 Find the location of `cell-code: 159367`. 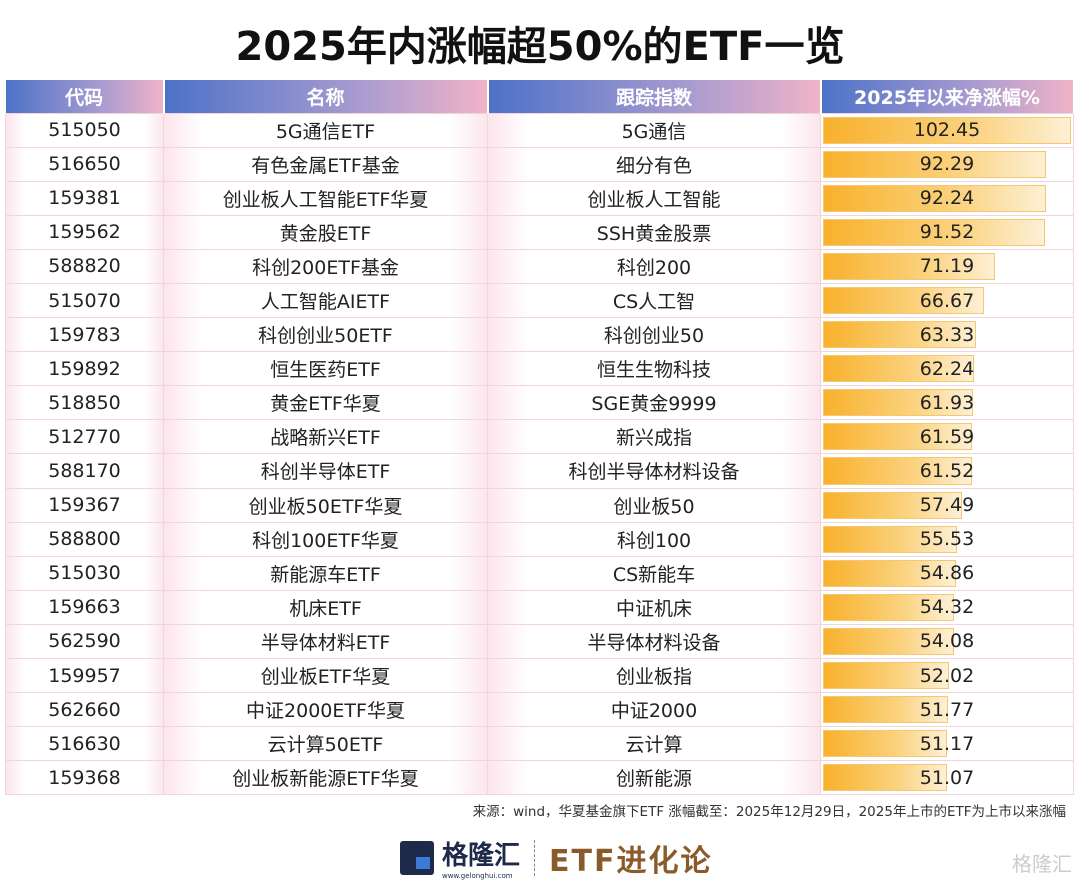

cell-code: 159367 is located at coordinates (84, 505).